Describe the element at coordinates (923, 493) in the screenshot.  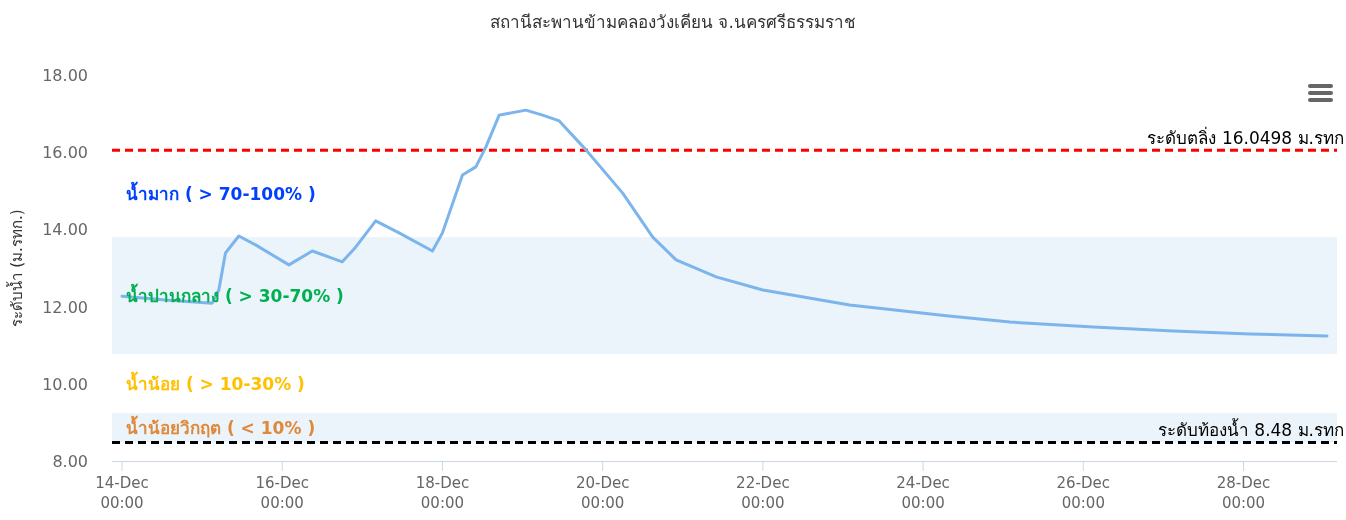
I see `x-tick-label: 24-Dec 00:00` at that location.